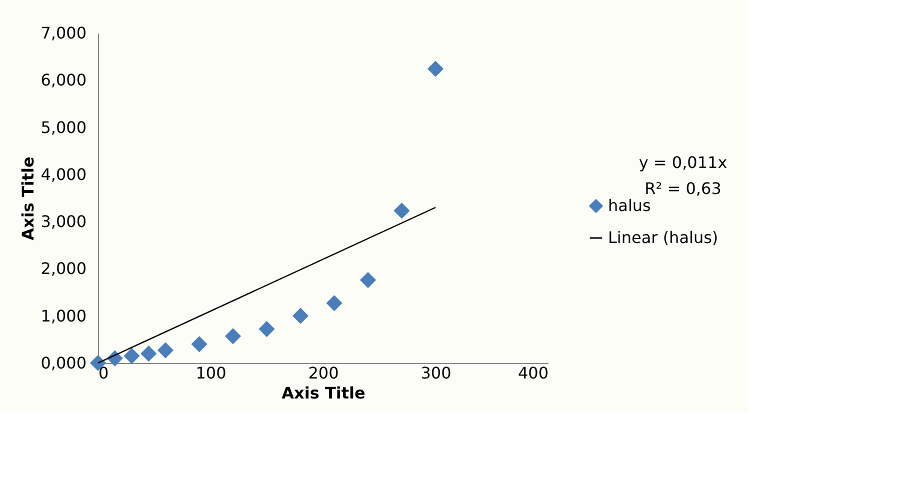 This screenshot has width=902, height=487. Describe the element at coordinates (63, 316) in the screenshot. I see `y-tick-label: 1,000` at that location.